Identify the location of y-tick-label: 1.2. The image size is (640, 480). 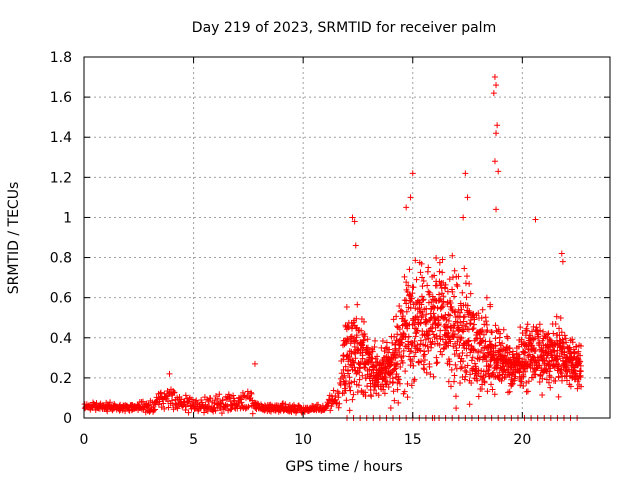
(61, 178).